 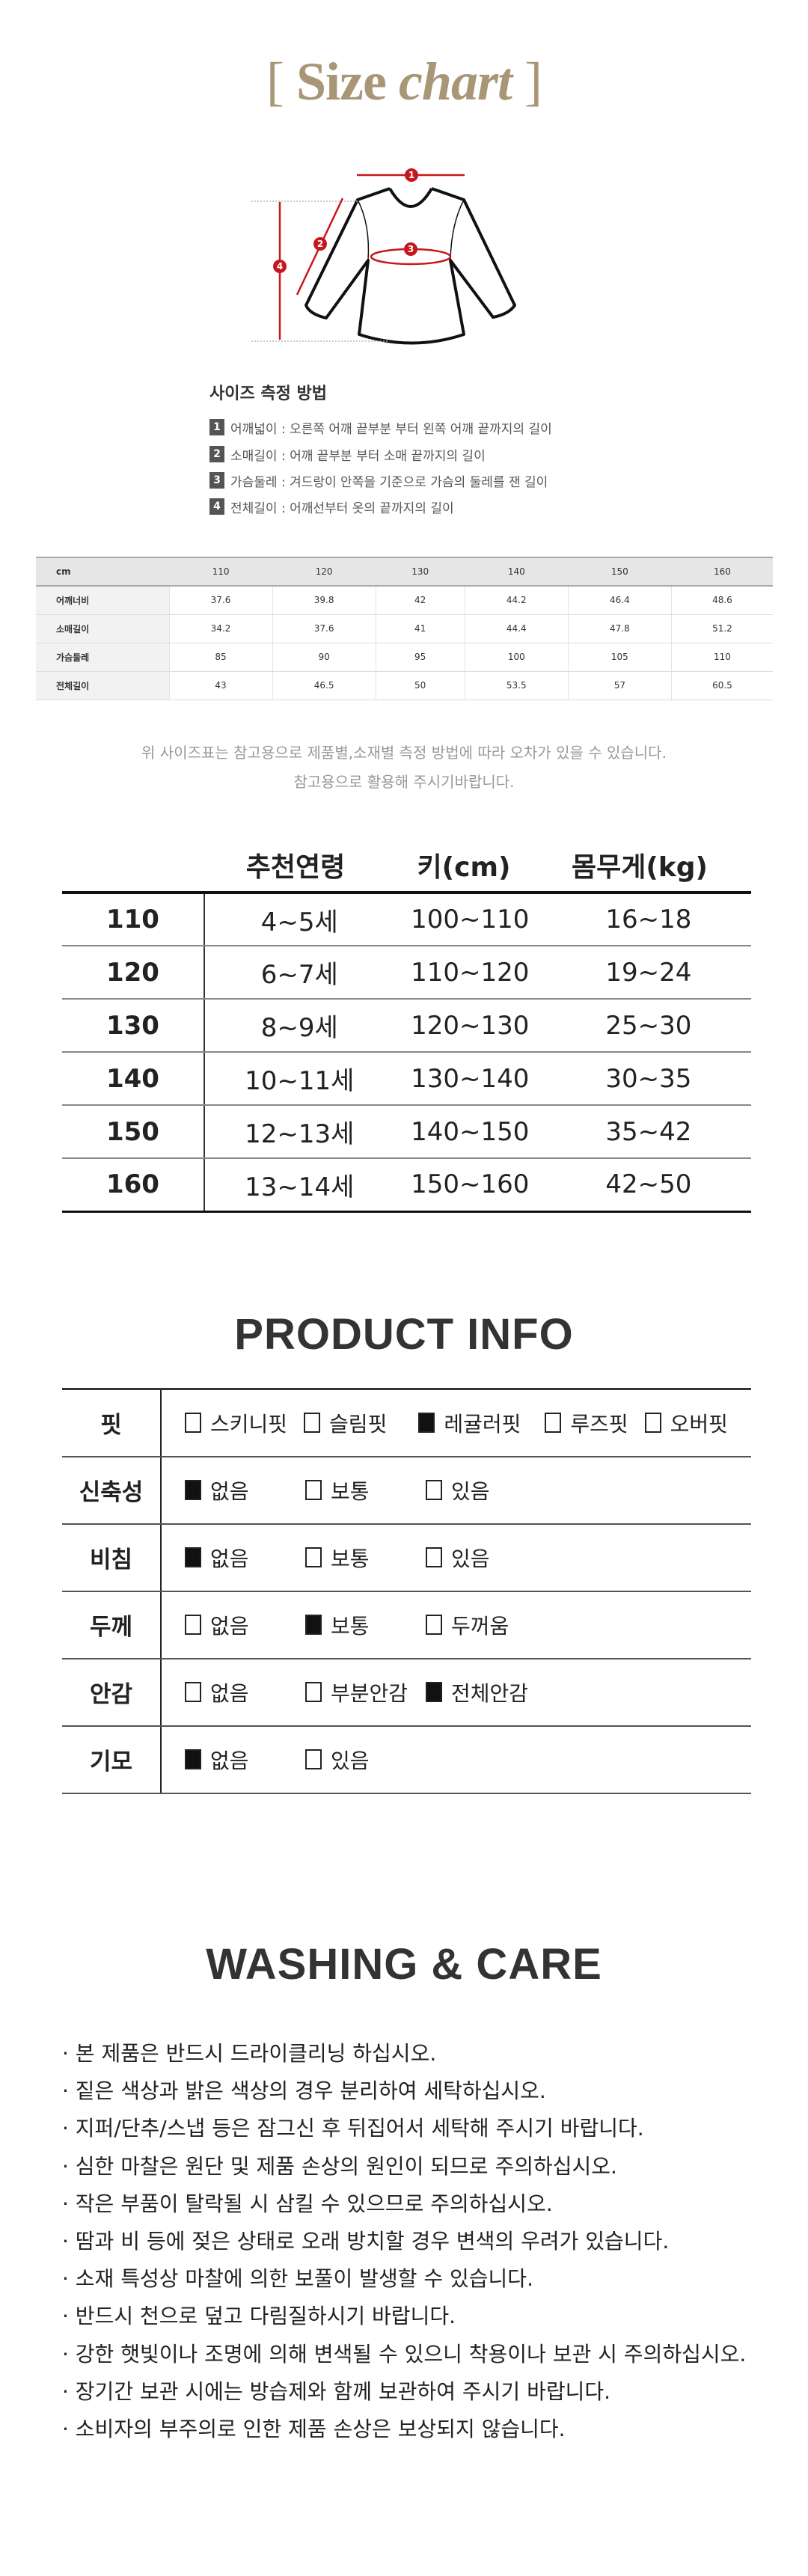 I want to click on table-row: 110 4~5세 100~110 16~18, so click(x=407, y=919).